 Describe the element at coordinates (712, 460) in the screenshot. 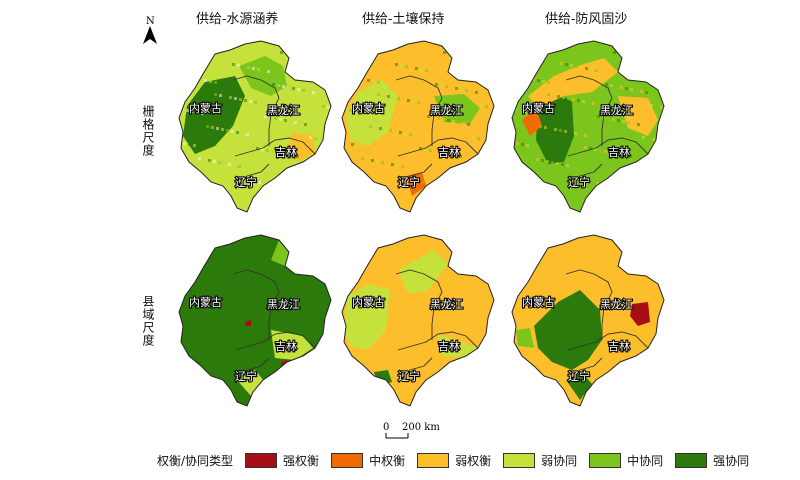

I see `legend-item-strong-synergy: 强协同` at that location.